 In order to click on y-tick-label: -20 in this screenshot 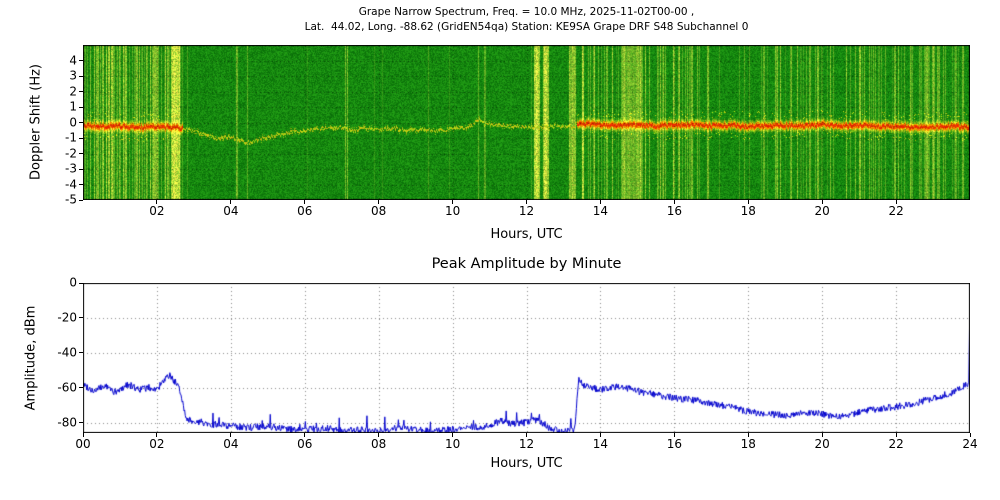, I will do `click(67, 317)`.